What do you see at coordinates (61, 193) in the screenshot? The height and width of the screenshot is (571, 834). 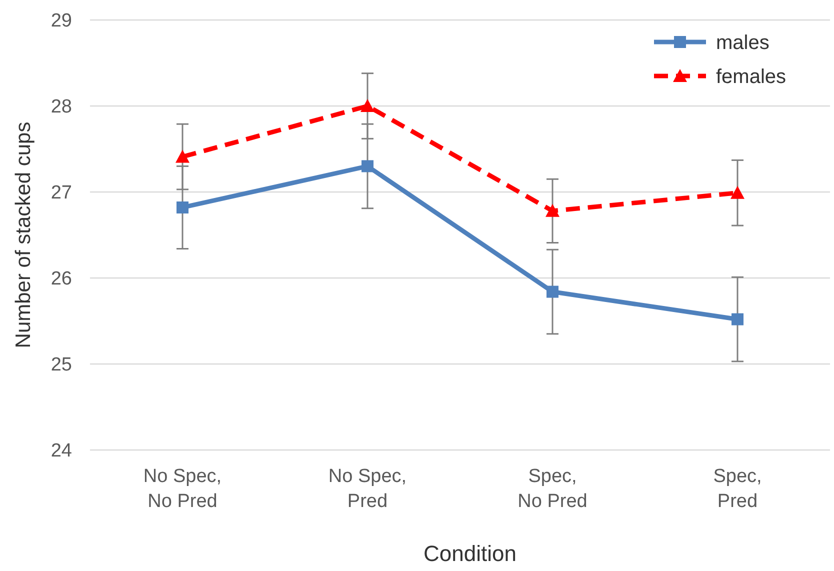 I see `y-tick-label: 27` at bounding box center [61, 193].